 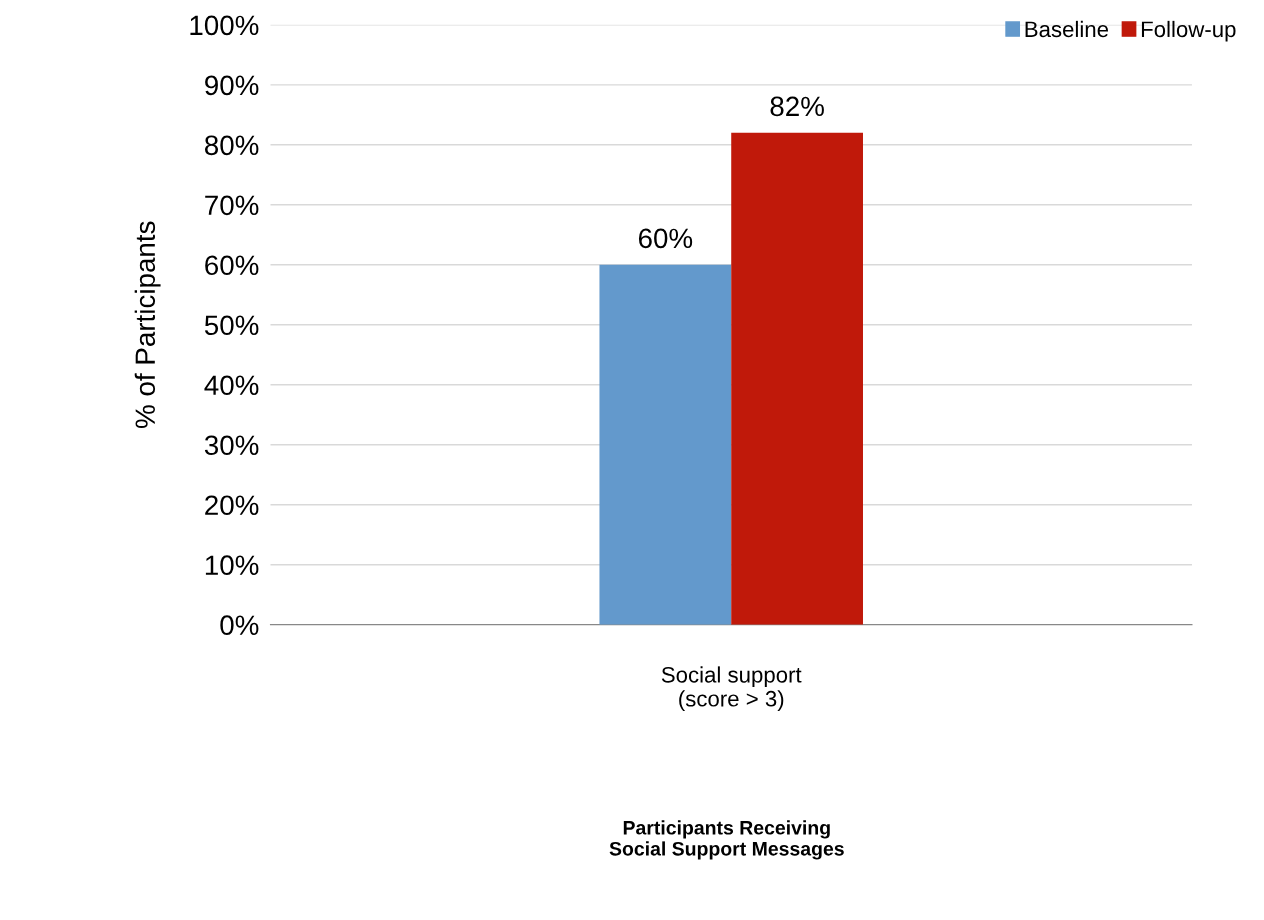 What do you see at coordinates (232, 265) in the screenshot?
I see `y-tick-label: 60%` at bounding box center [232, 265].